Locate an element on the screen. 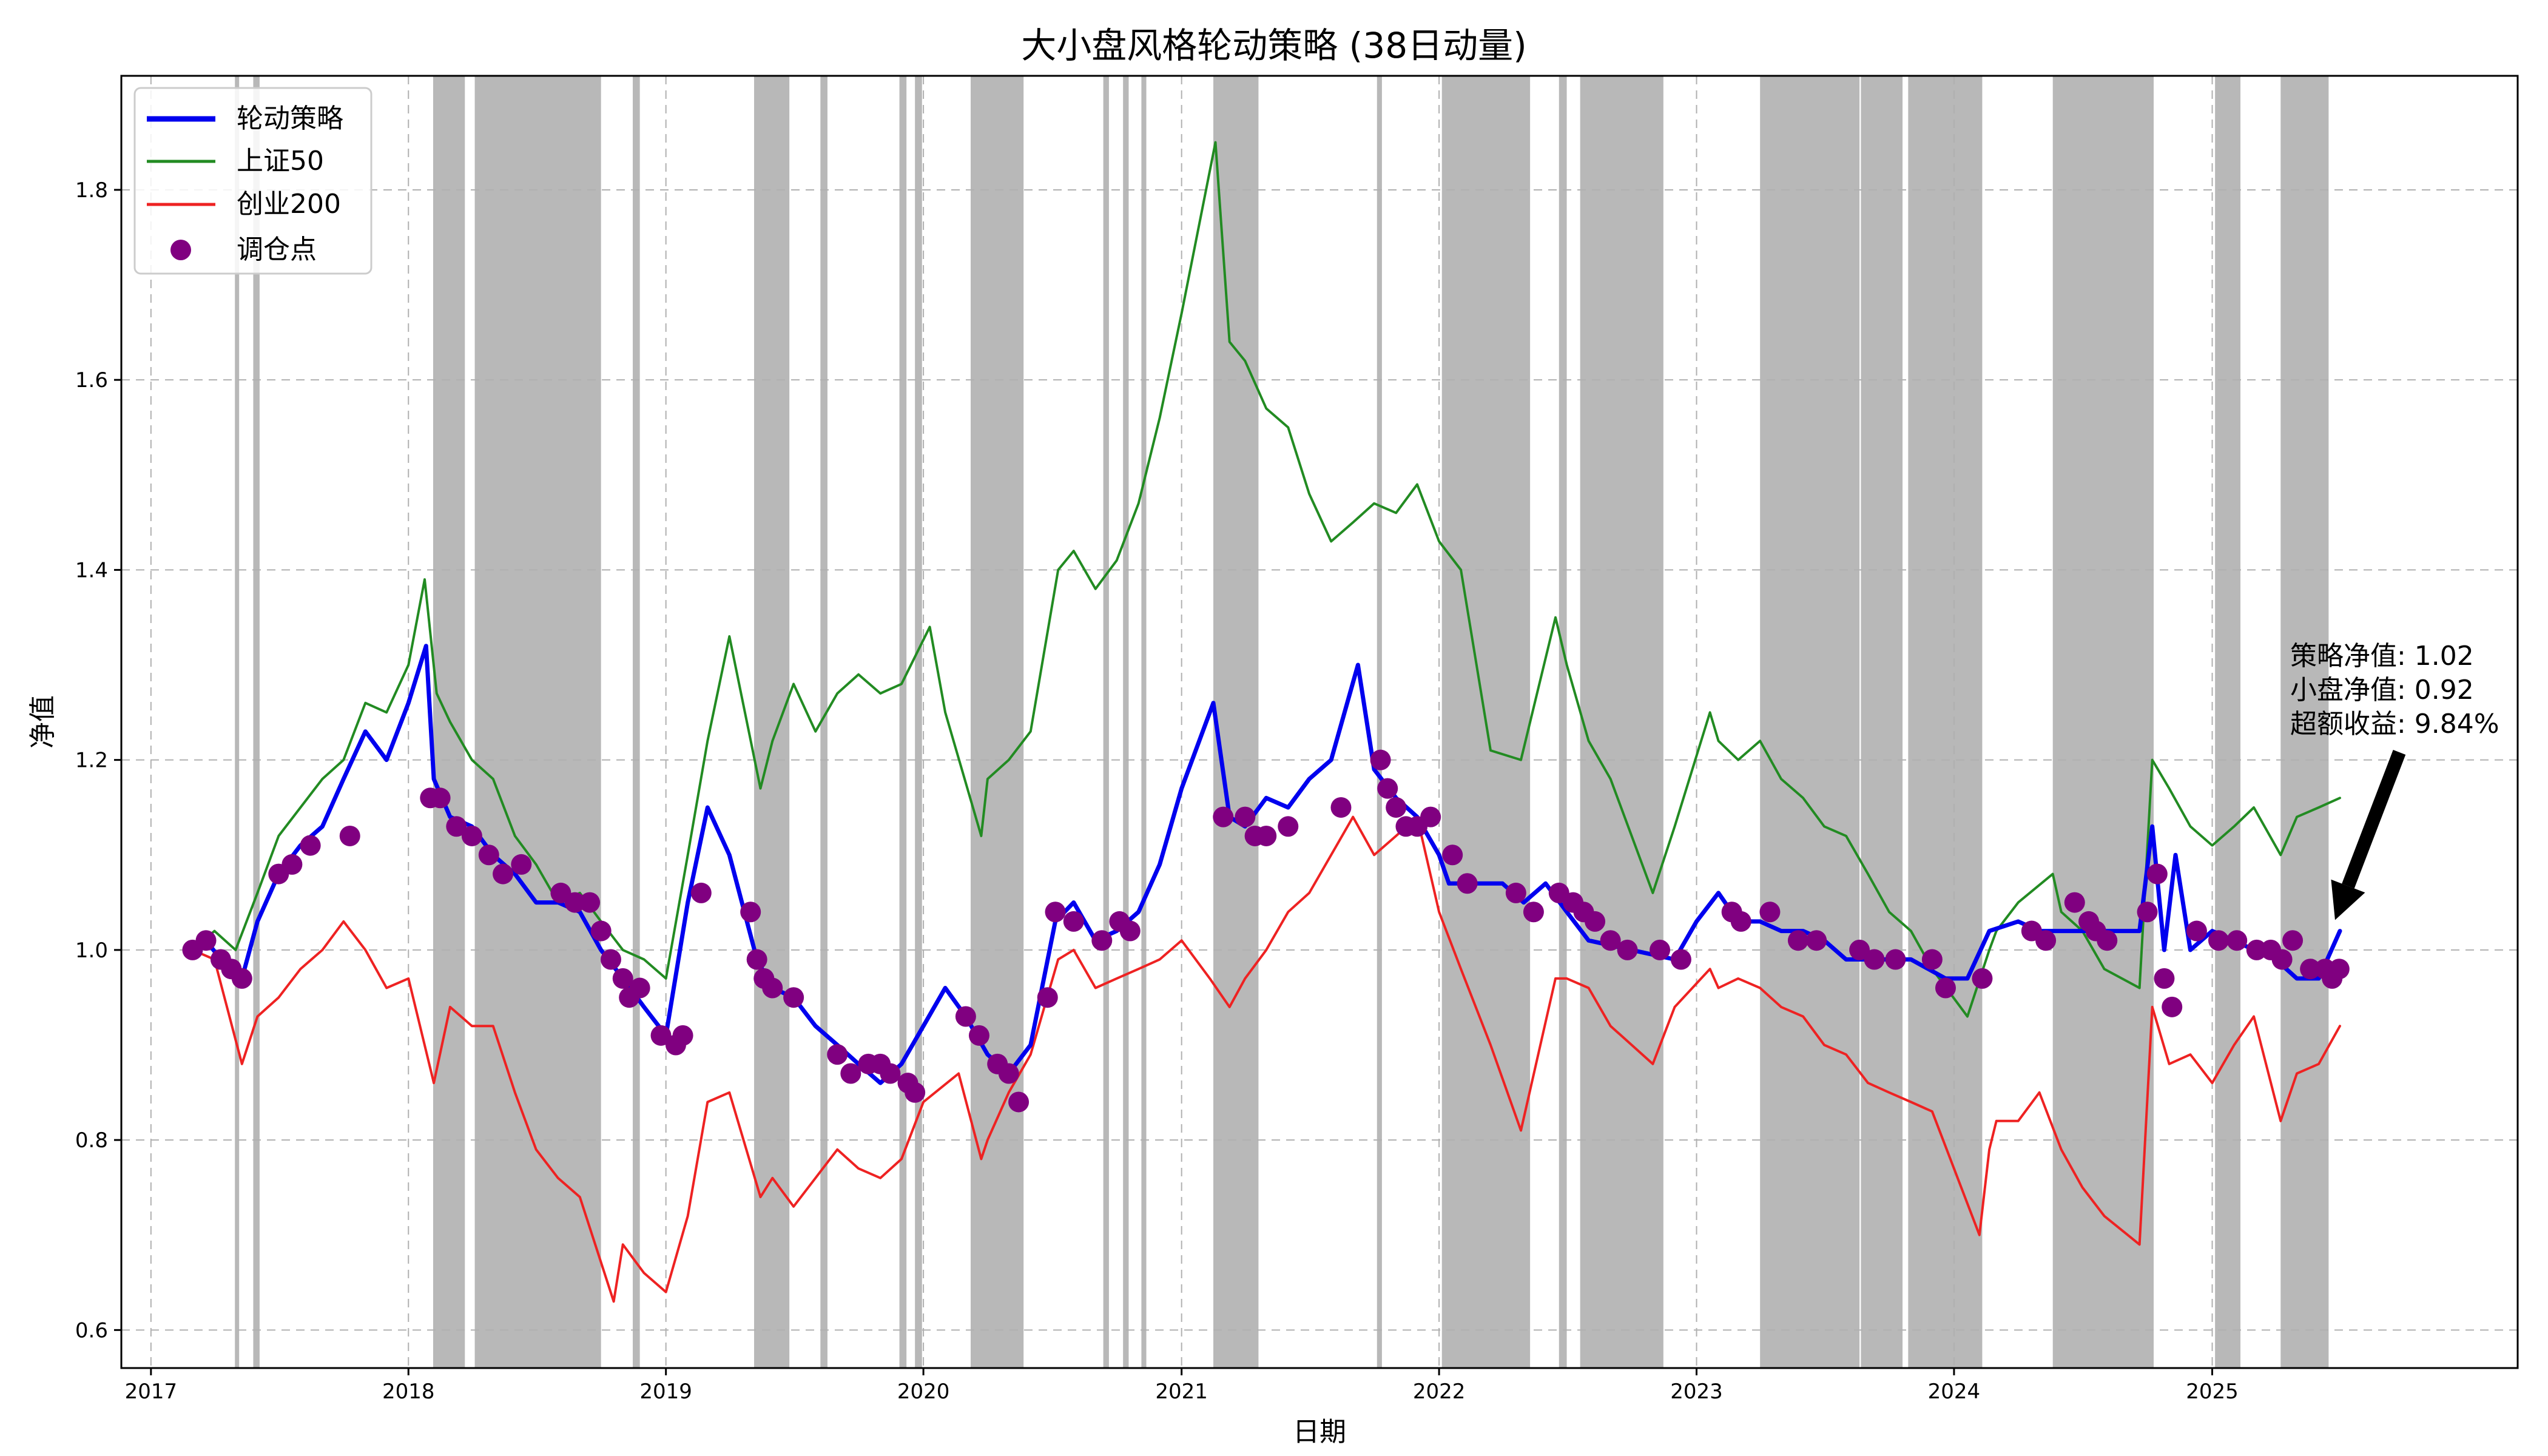 The image size is (2548, 1456). annotation-line-smallcap-nav: 小盘净值: 0.92 is located at coordinates (2382, 690).